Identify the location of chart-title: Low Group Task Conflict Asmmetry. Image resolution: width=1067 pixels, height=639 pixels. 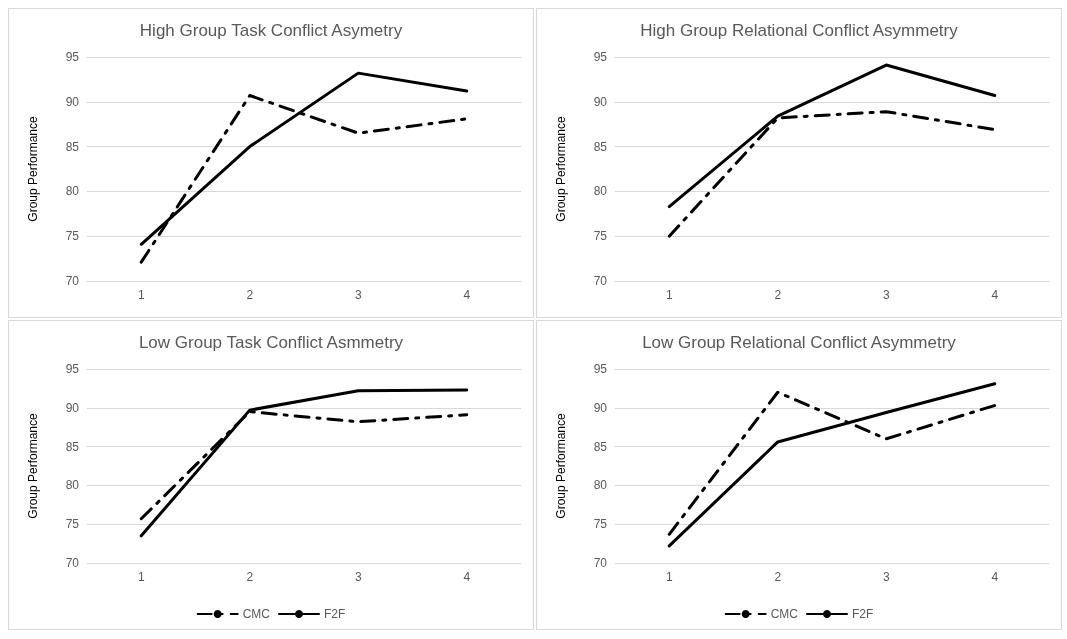
(271, 342).